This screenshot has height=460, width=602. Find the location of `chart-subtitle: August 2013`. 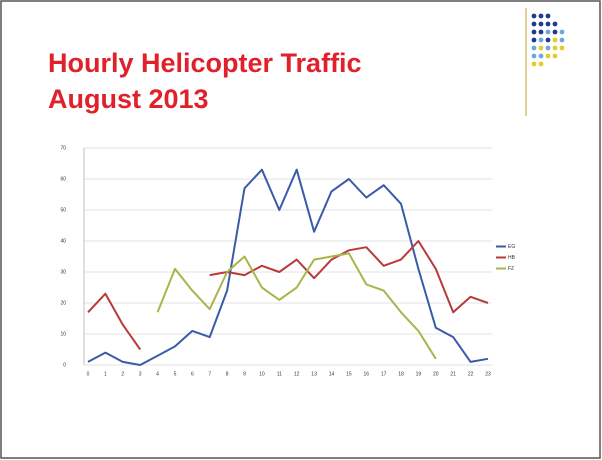

chart-subtitle: August 2013 is located at coordinates (128, 99).